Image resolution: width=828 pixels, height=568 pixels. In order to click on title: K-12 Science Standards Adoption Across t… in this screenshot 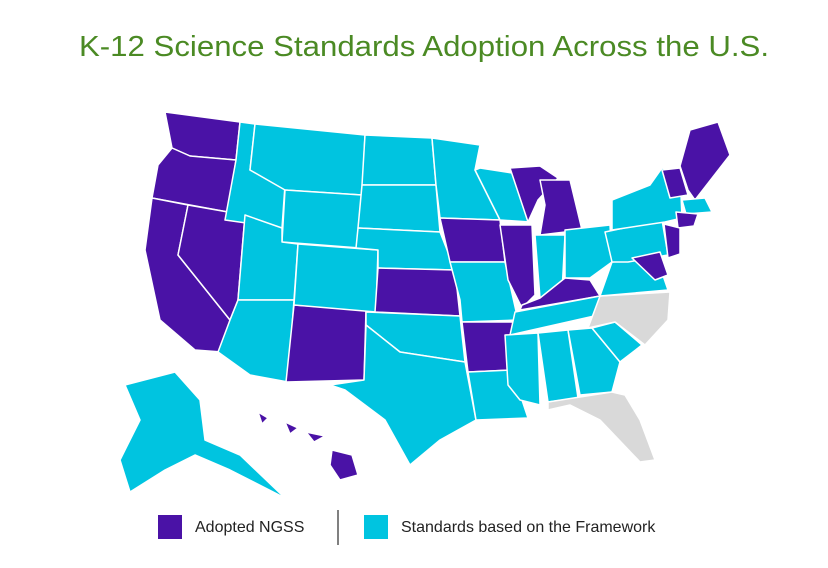, I will do `click(424, 47)`.